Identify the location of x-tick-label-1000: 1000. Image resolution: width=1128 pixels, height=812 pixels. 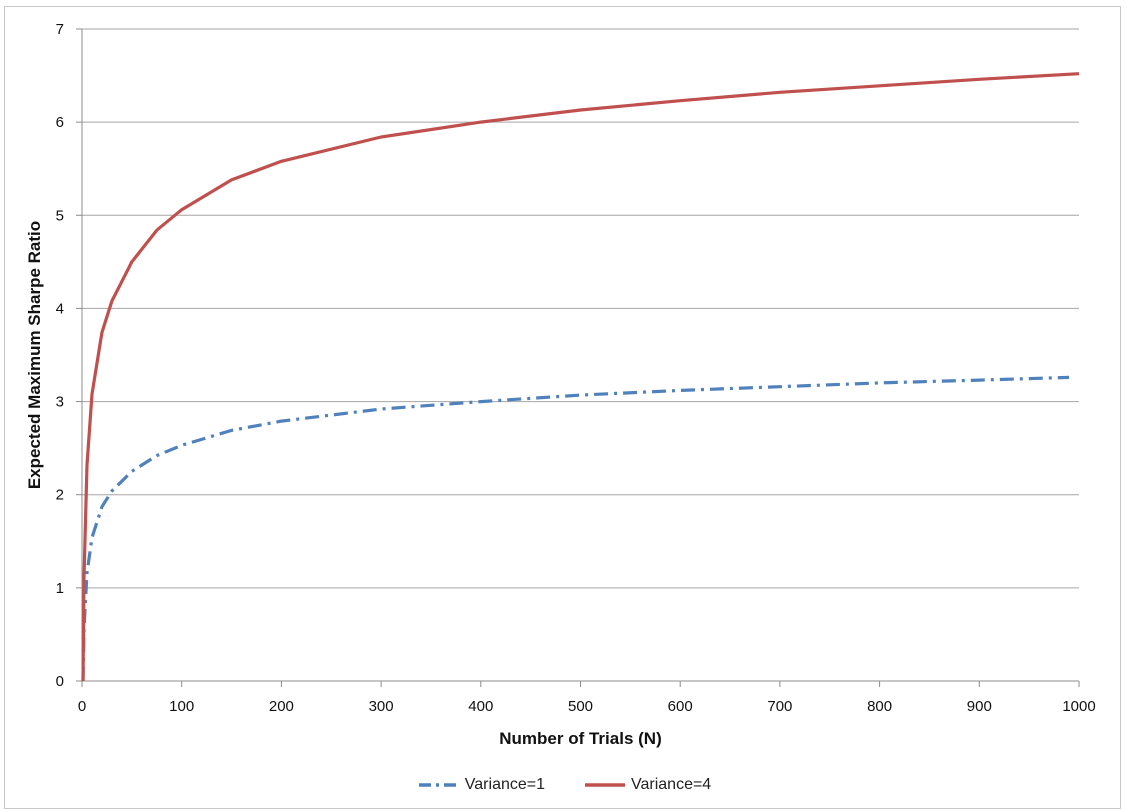
(1078, 706).